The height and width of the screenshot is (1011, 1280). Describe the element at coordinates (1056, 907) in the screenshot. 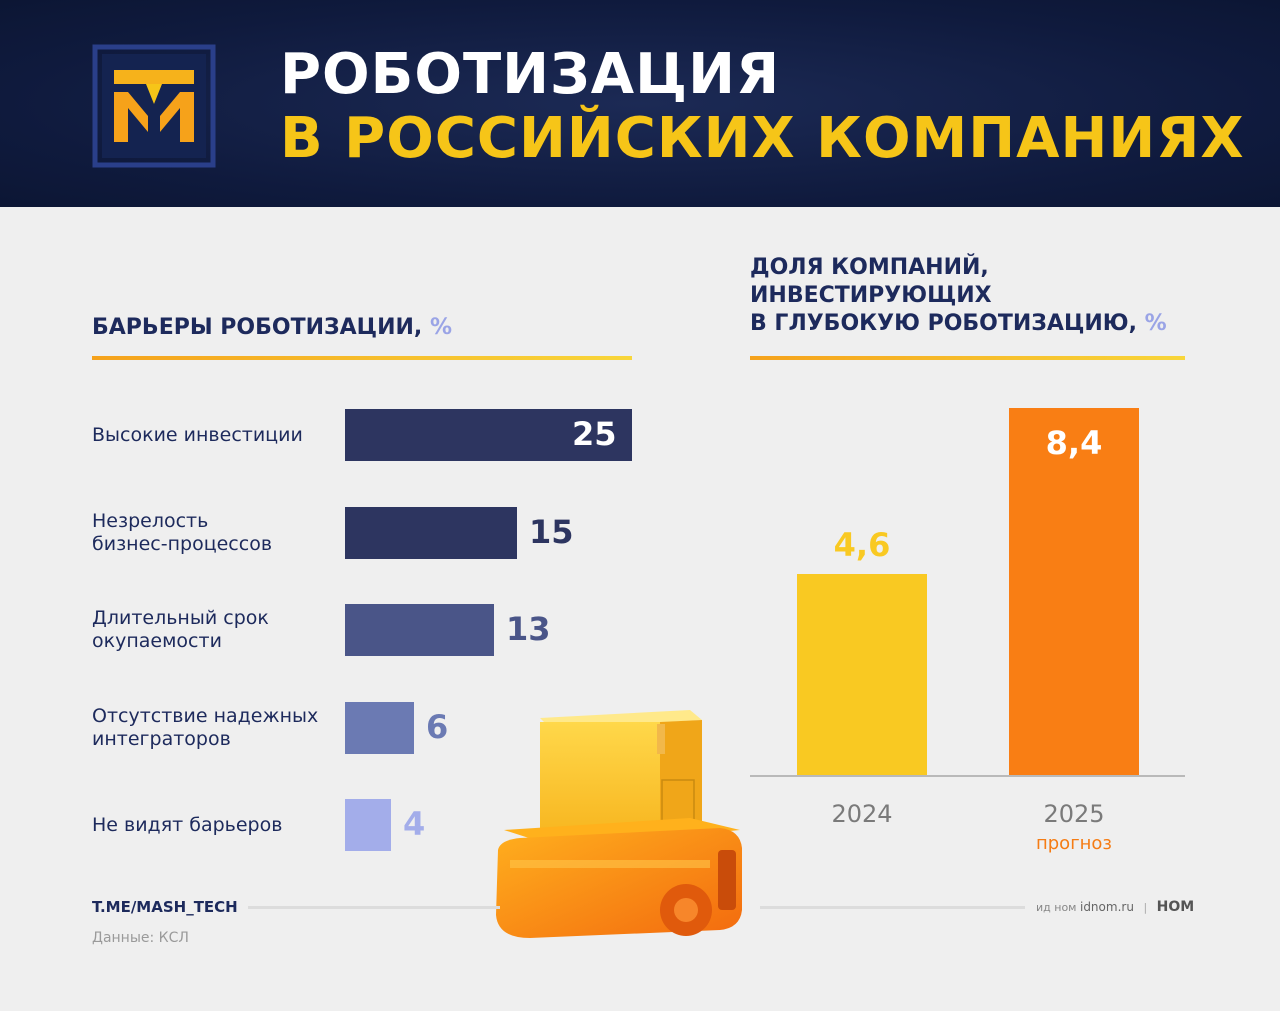

I see `brand-small: ид ном` at that location.